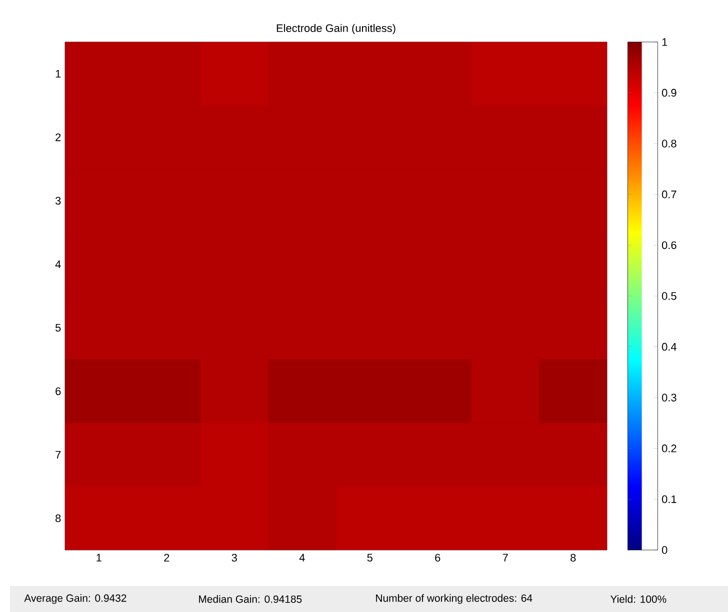 The image size is (728, 612). What do you see at coordinates (669, 346) in the screenshot?
I see `color-bar-label: 0.4` at bounding box center [669, 346].